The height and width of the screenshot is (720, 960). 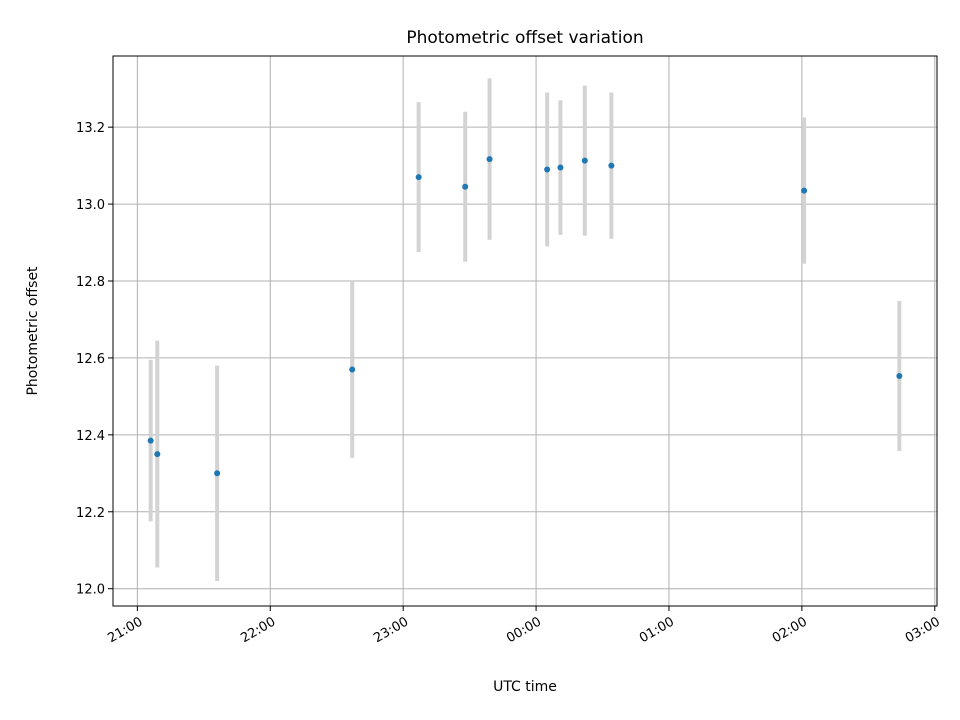 What do you see at coordinates (33, 331) in the screenshot?
I see `y-axis-label: Photometric offset` at bounding box center [33, 331].